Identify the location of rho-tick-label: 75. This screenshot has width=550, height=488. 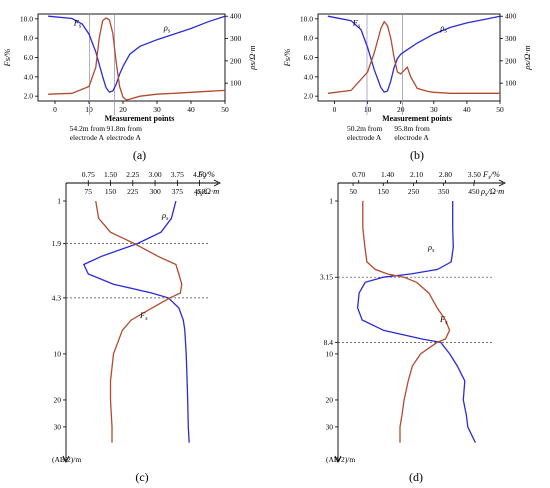
(89, 191).